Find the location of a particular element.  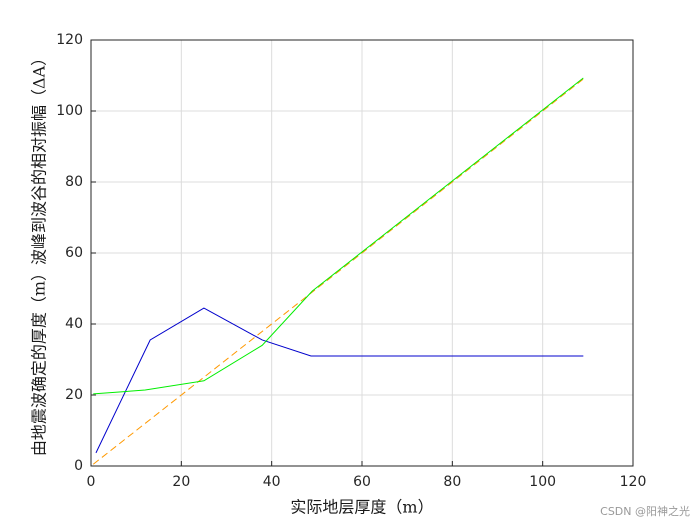

y-tick-label: 80 is located at coordinates (74, 182).